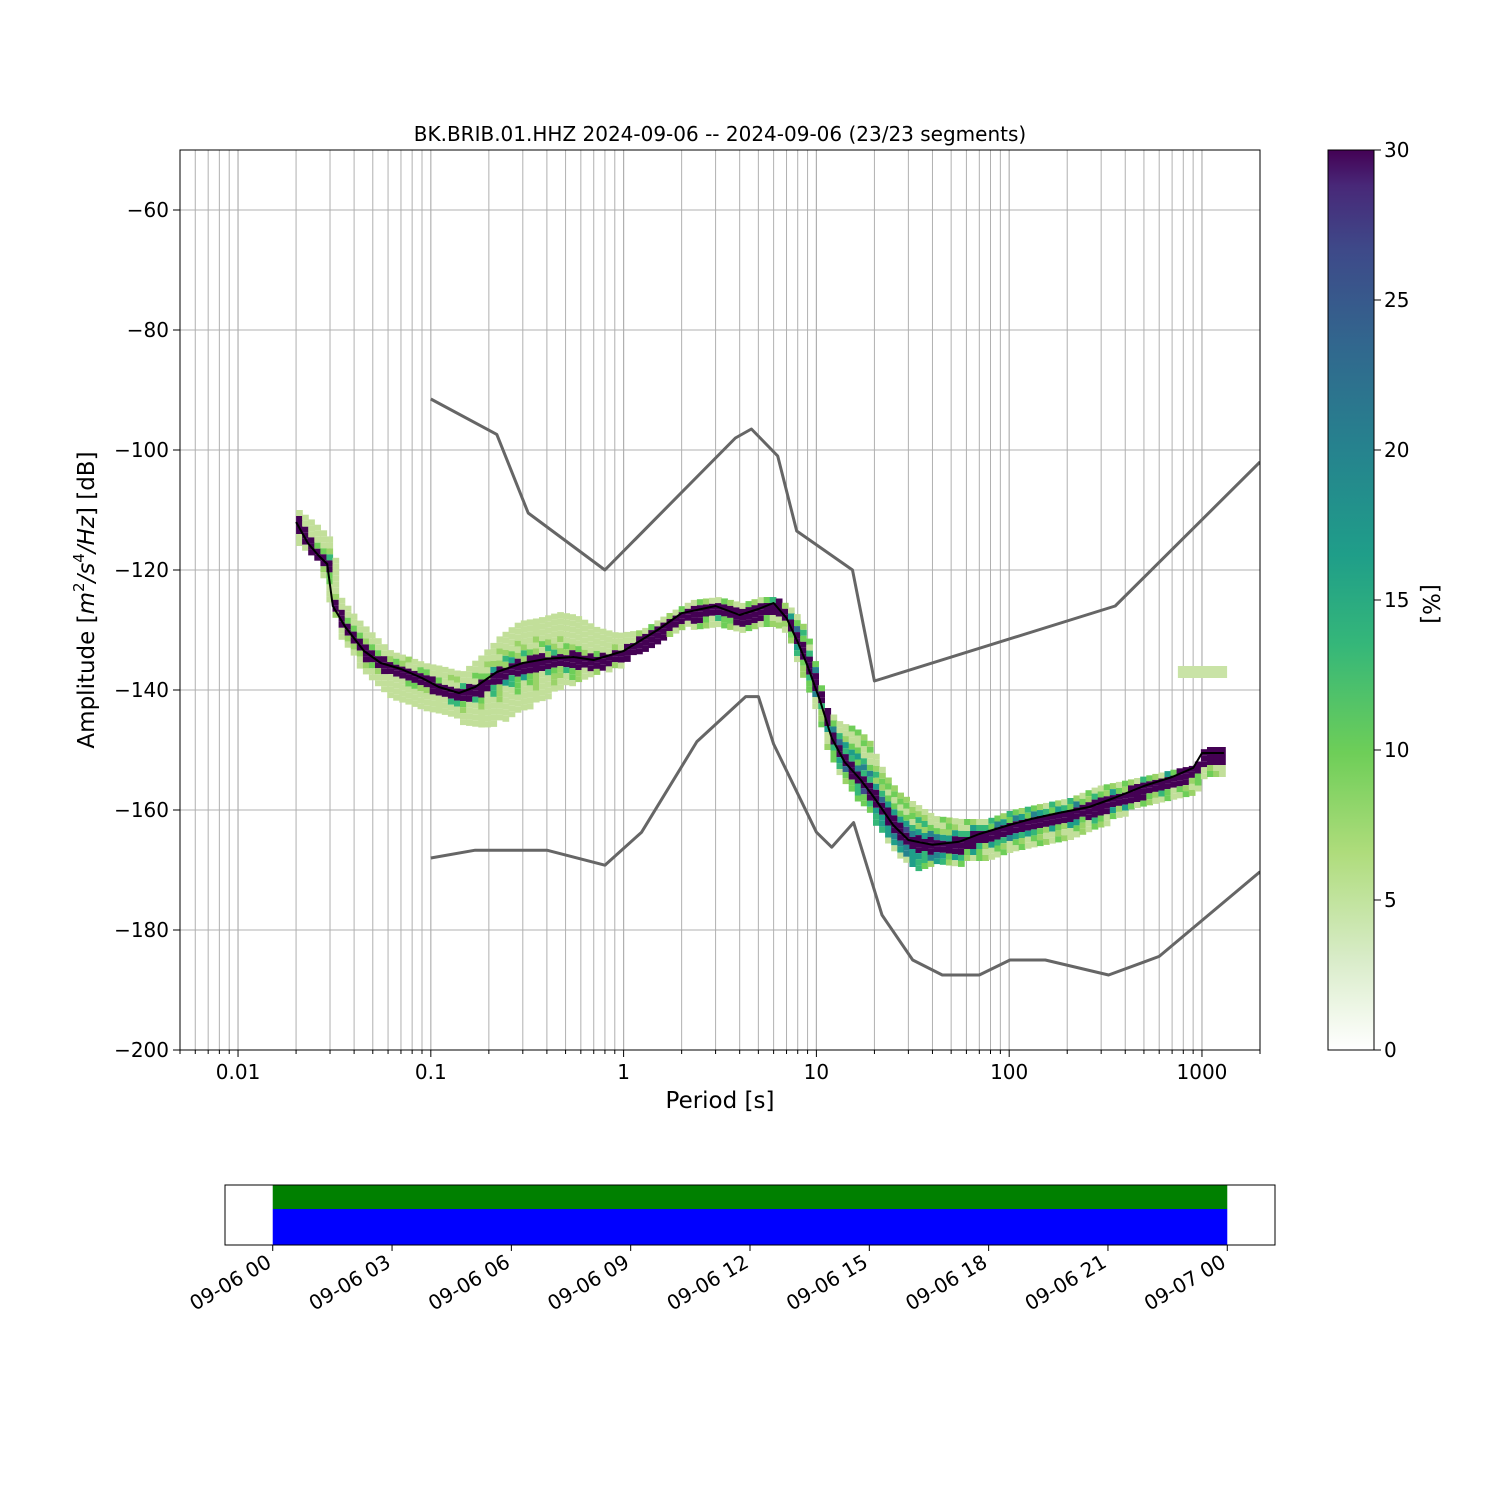 This screenshot has width=1500, height=1500. I want to click on colorbar-label: [%], so click(1430, 604).